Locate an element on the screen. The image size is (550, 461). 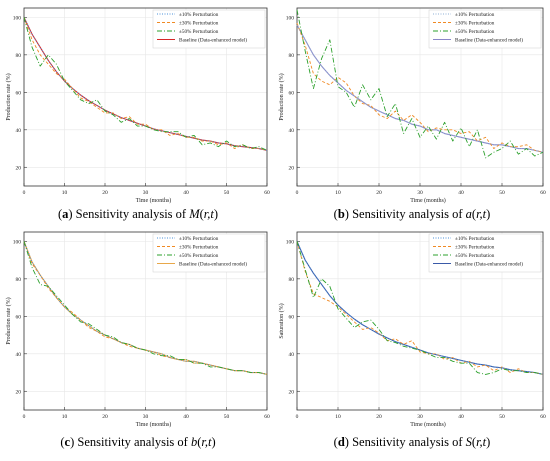
panel-caption-d: (d) Sensitivity analysis of S(r,t) is located at coordinates (412, 442).